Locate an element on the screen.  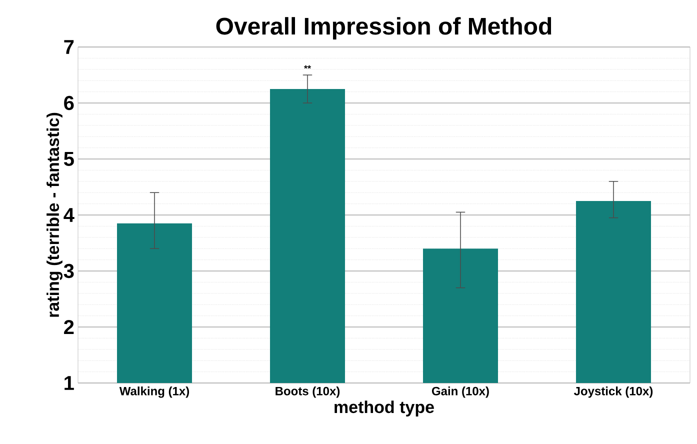
annotation: ** is located at coordinates (307, 67).